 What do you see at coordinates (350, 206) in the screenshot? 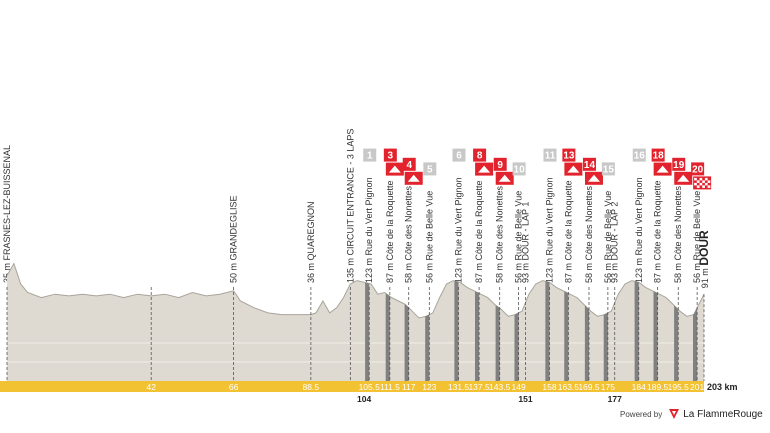
I see `waypoint-label: 135 m CIRCUIT ENTRANCE - 3 LAPS` at bounding box center [350, 206].